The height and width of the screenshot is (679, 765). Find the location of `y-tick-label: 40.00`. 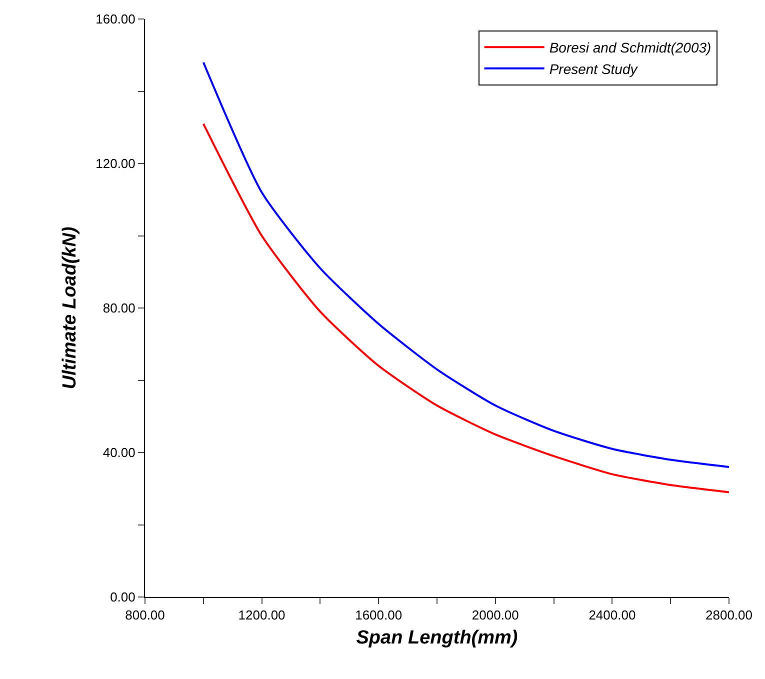

y-tick-label: 40.00 is located at coordinates (119, 452).